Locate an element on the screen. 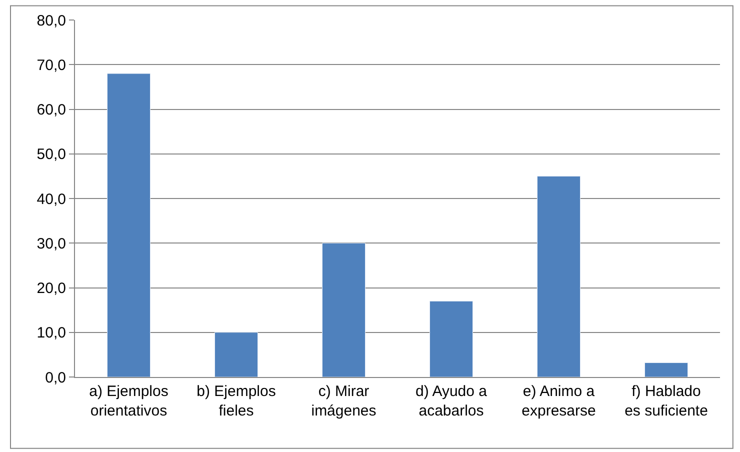 The width and height of the screenshot is (740, 452). x-tick-label: d) Ayudo a acabarlos is located at coordinates (452, 401).